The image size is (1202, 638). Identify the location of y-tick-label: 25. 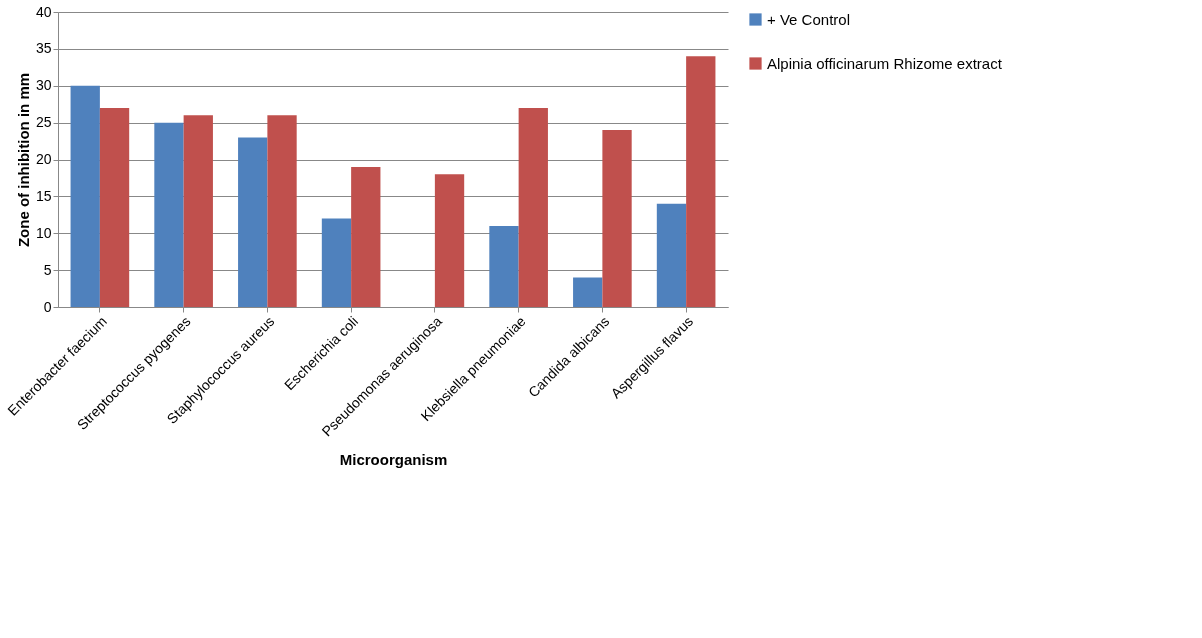
(43, 122).